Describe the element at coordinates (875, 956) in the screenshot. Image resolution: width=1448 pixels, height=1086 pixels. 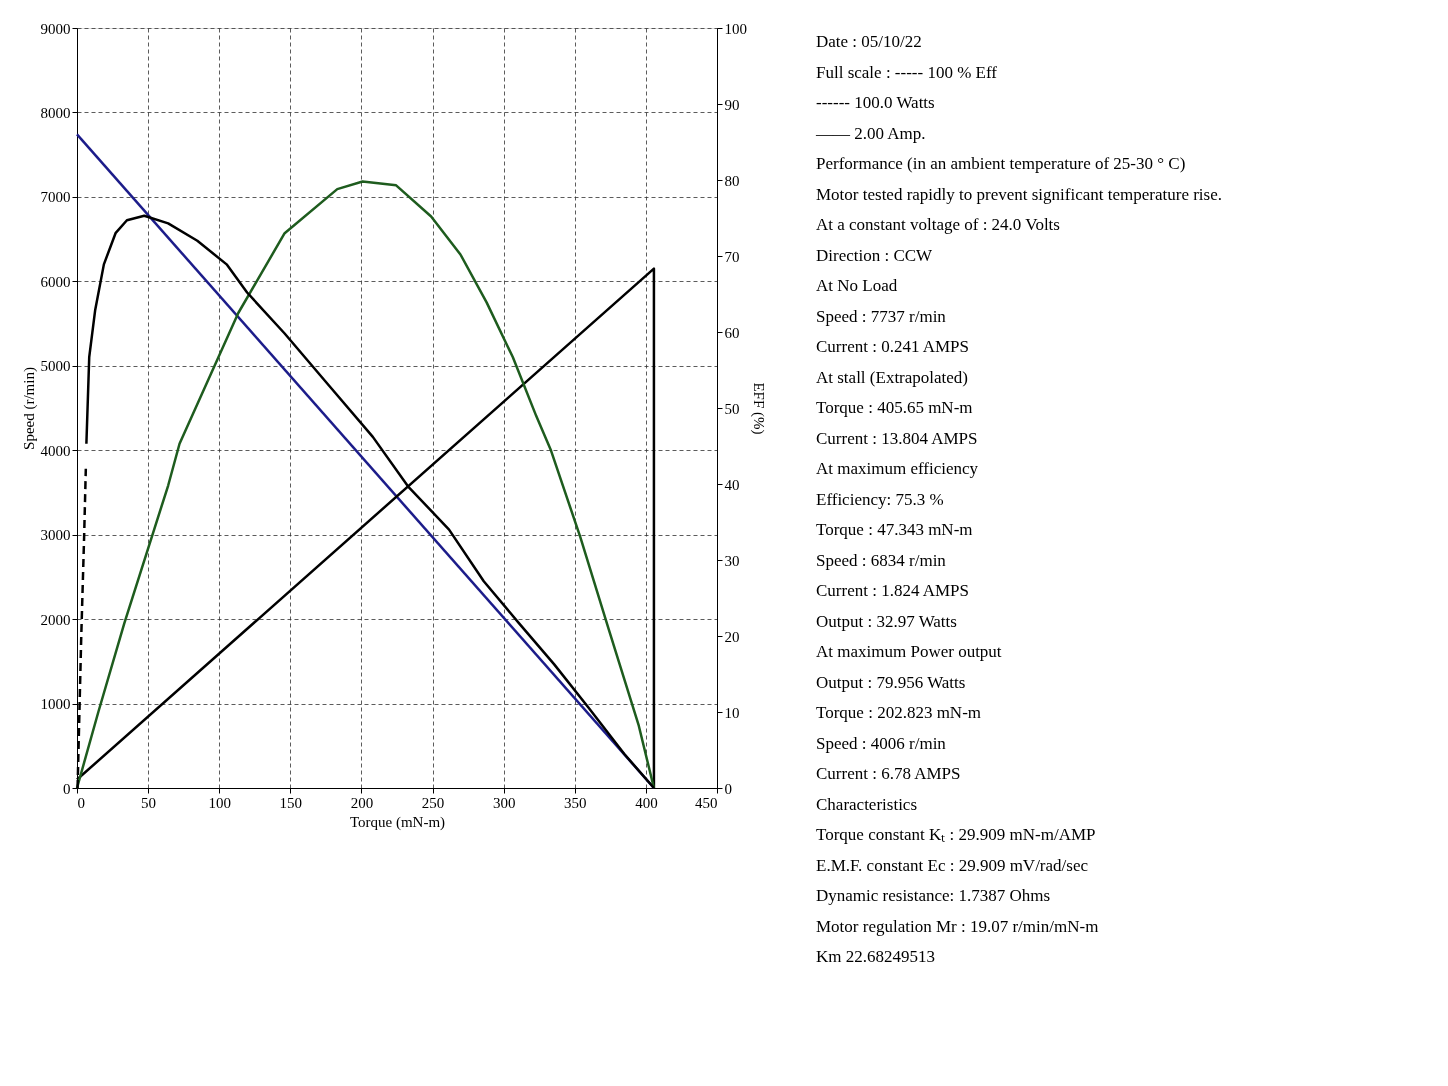
I see `text: Km 22.68249513` at that location.